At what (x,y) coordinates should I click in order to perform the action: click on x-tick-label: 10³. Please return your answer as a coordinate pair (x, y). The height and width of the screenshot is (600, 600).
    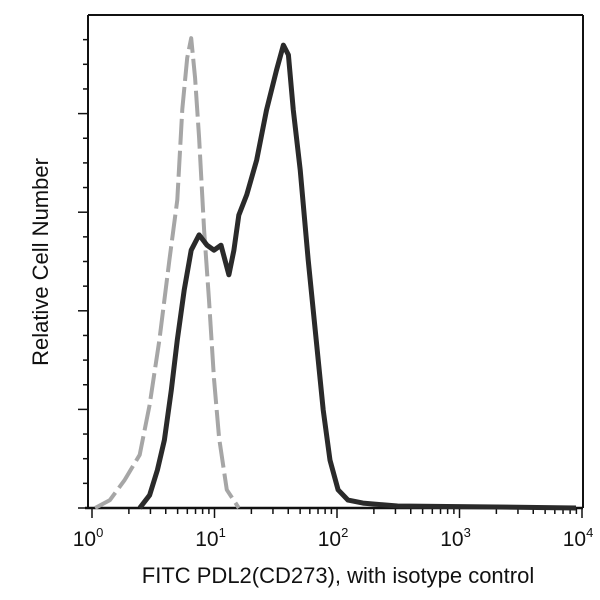
    Looking at the image, I should click on (455, 538).